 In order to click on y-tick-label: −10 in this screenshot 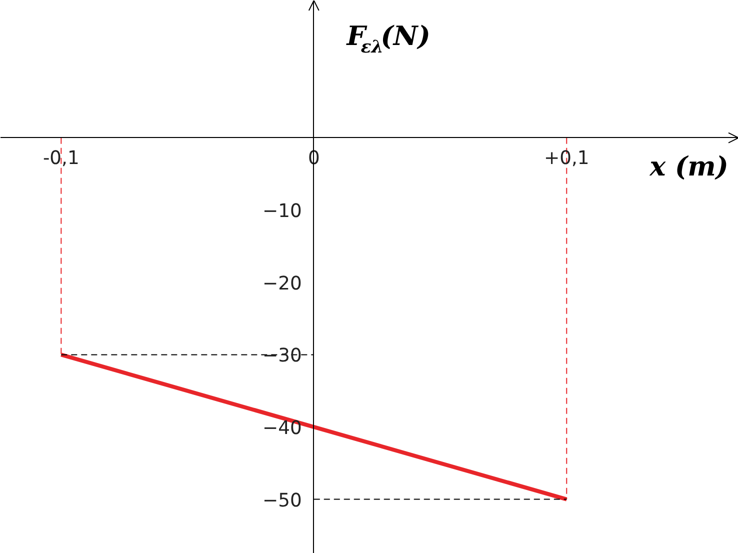, I will do `click(282, 211)`.